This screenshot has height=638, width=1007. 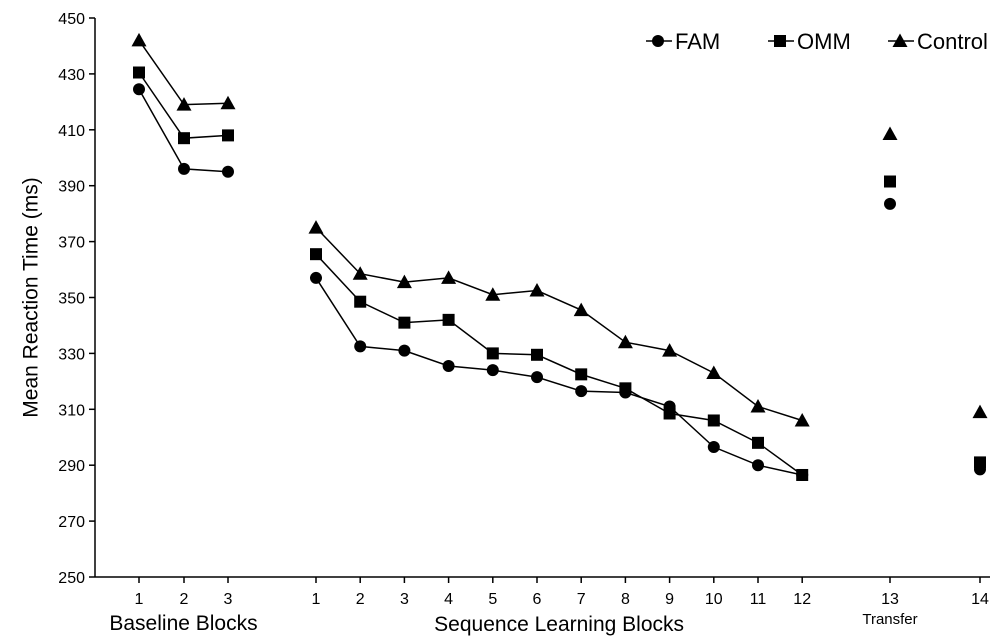 What do you see at coordinates (980, 462) in the screenshot?
I see `omm-block14-point` at bounding box center [980, 462].